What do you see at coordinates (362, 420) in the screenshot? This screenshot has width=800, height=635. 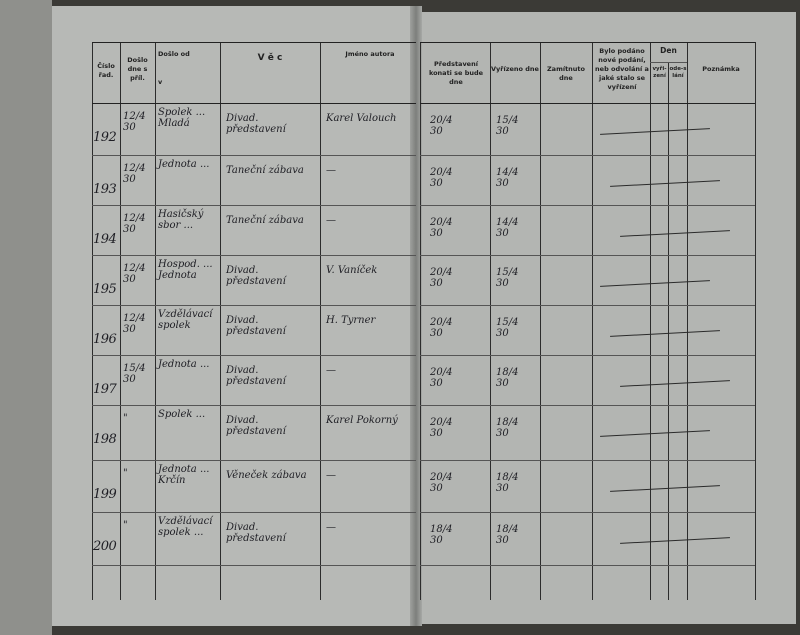 I see `author-name: Karel Pokorný` at bounding box center [362, 420].